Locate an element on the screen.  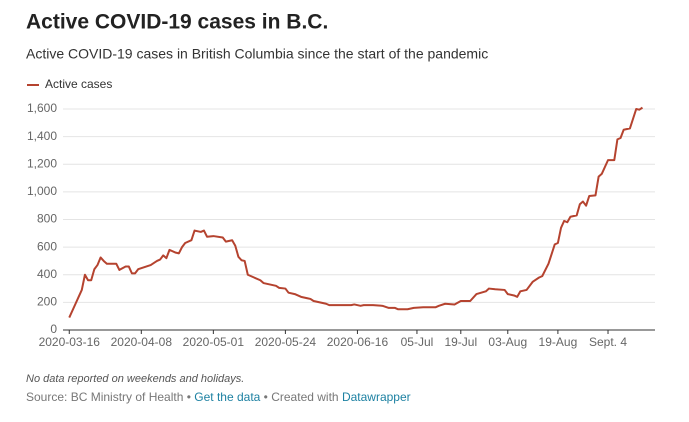
x-tick-label: 2020-04-08 is located at coordinates (142, 342).